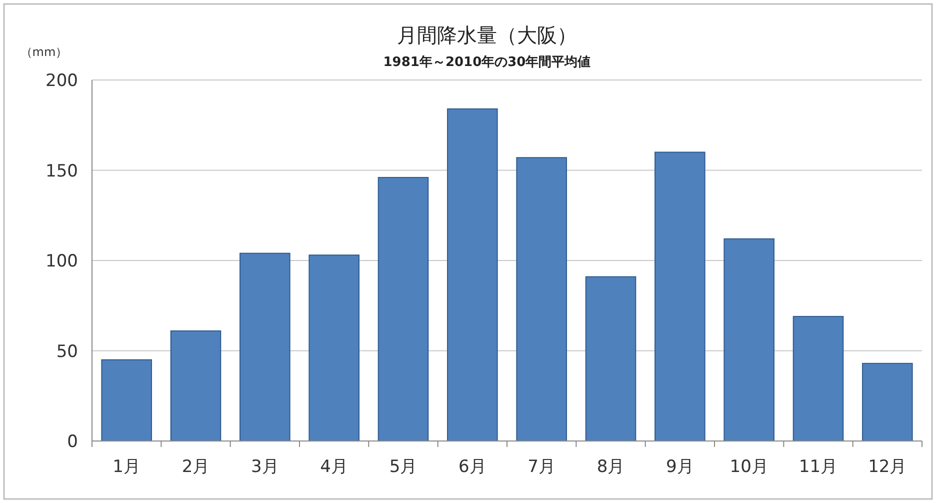 The height and width of the screenshot is (503, 936). What do you see at coordinates (67, 352) in the screenshot?
I see `y-tick-label: 50` at bounding box center [67, 352].